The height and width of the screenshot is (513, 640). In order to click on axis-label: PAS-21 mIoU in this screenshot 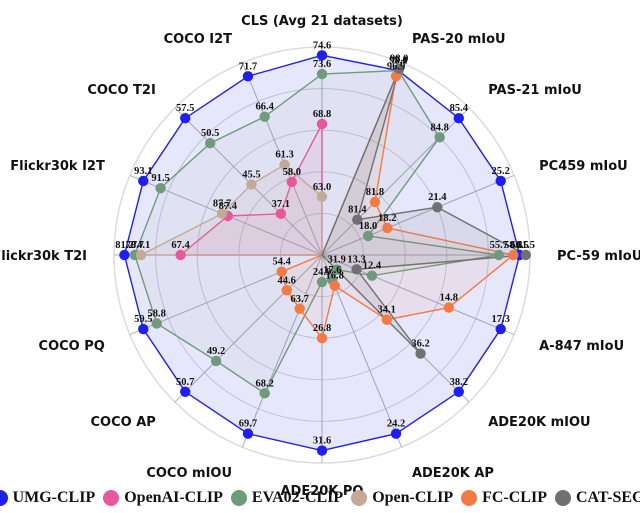, I will do `click(535, 90)`.